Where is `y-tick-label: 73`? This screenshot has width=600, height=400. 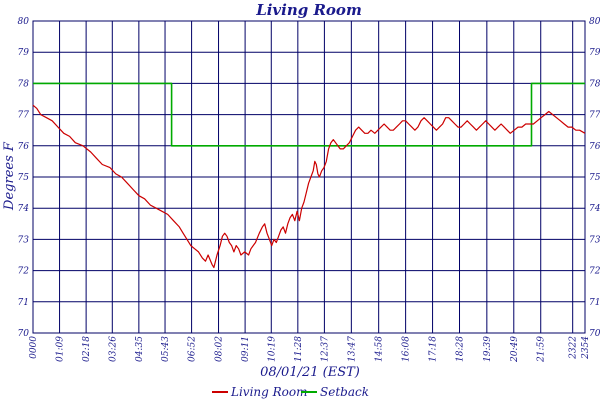 y-tick-label: 73 is located at coordinates (24, 240).